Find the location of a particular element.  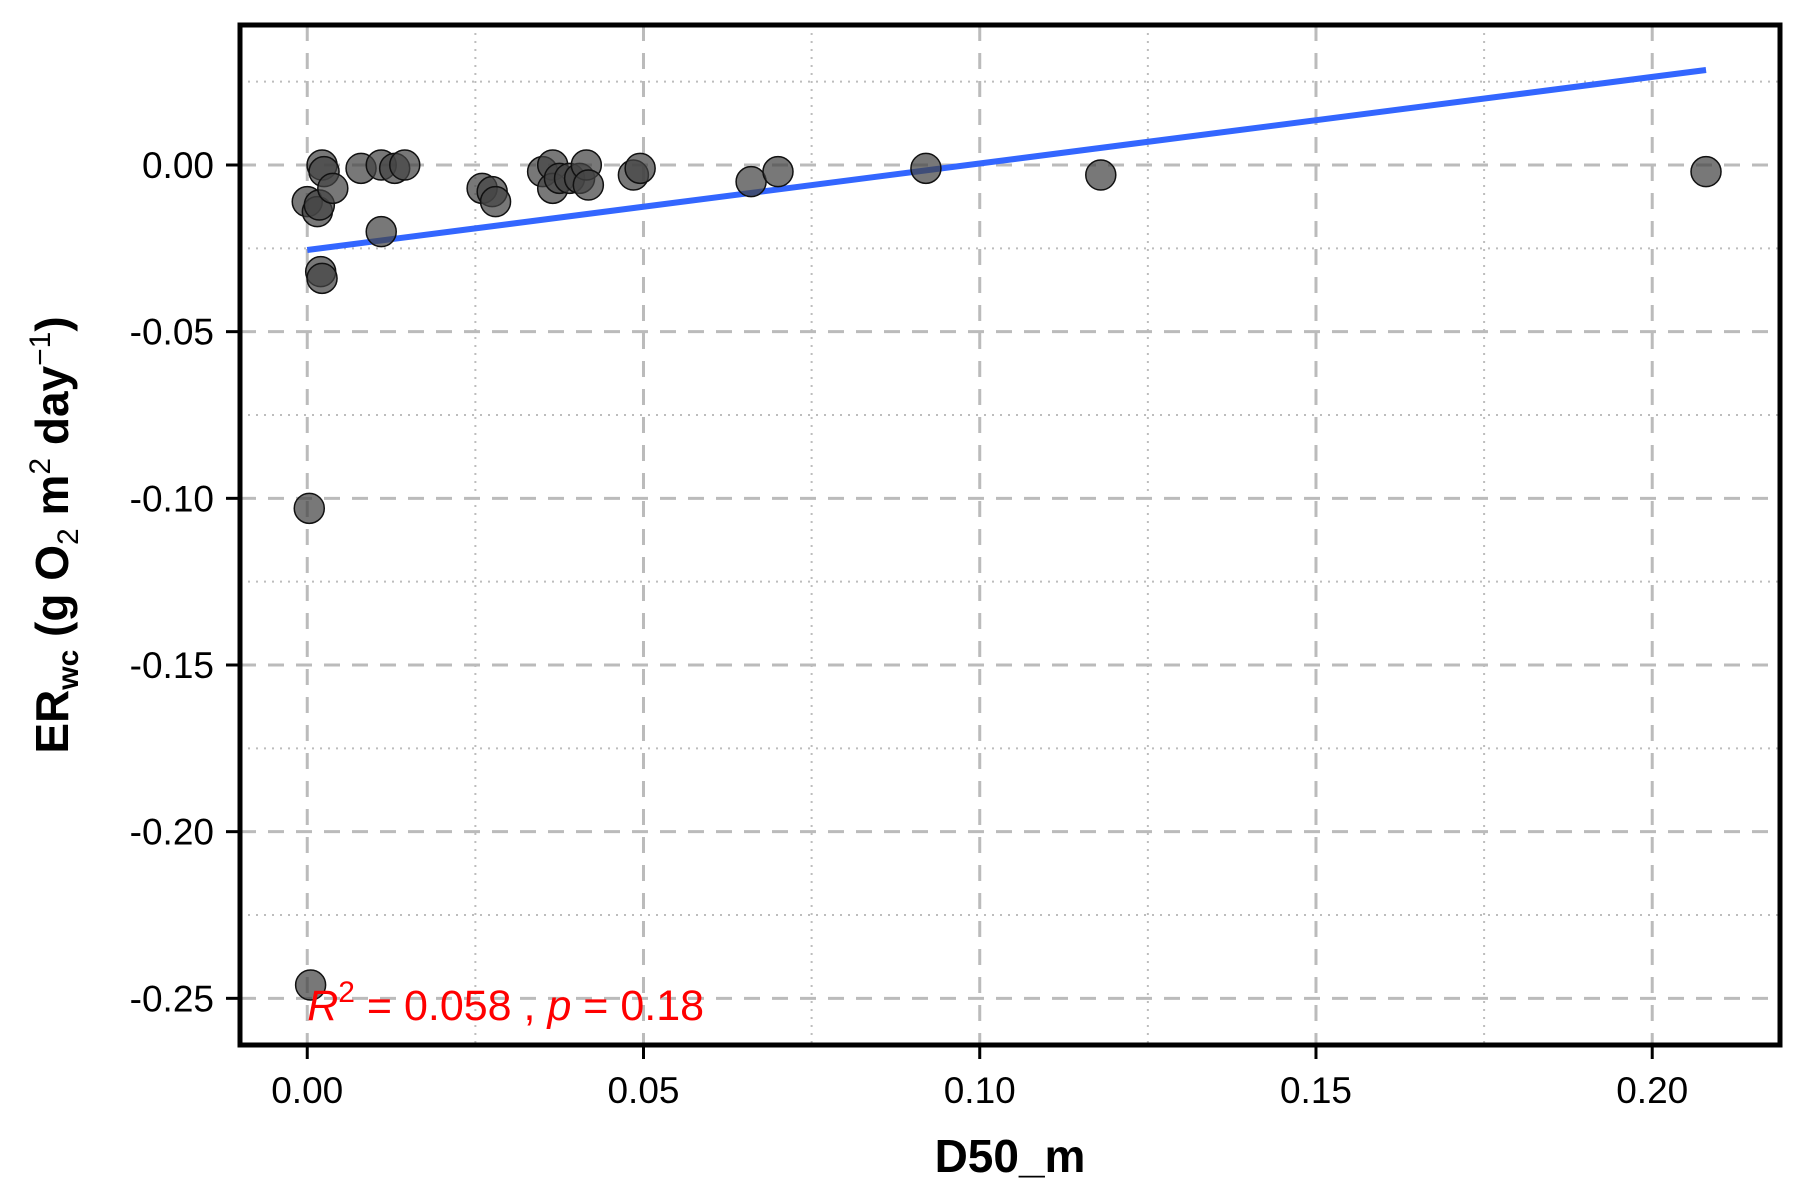

y-axis-title: ERwc (g O2 m2 day−1) is located at coordinates (54, 534).